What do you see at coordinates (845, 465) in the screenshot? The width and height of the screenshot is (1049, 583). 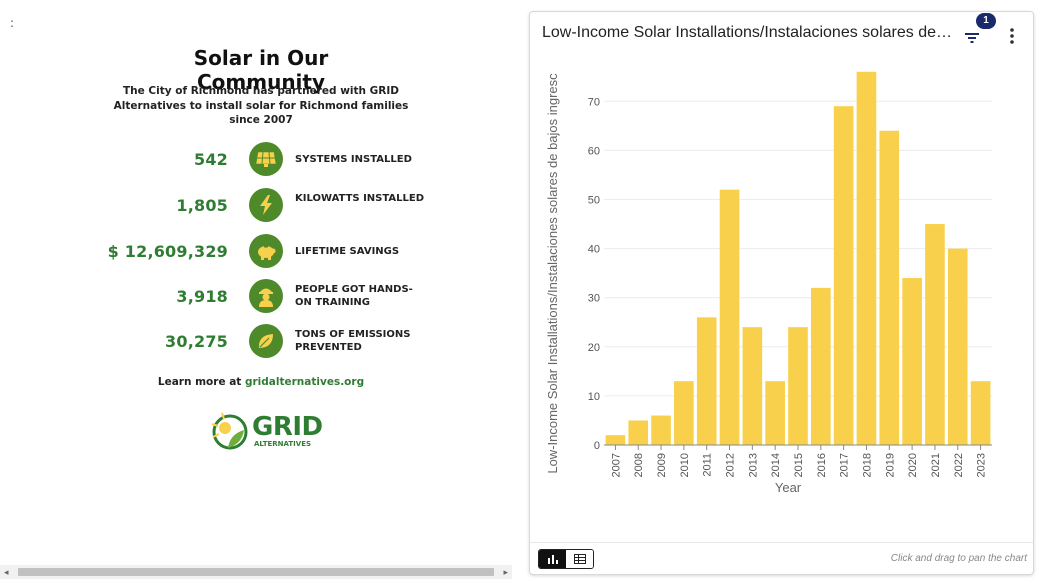 I see `x-tick-label: 2017` at bounding box center [845, 465].